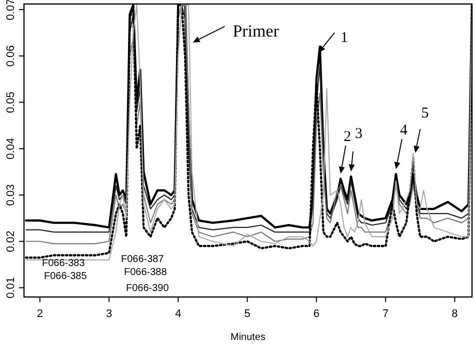 Image resolution: width=474 pixels, height=346 pixels. Describe the element at coordinates (404, 130) in the screenshot. I see `annotation: 4` at that location.